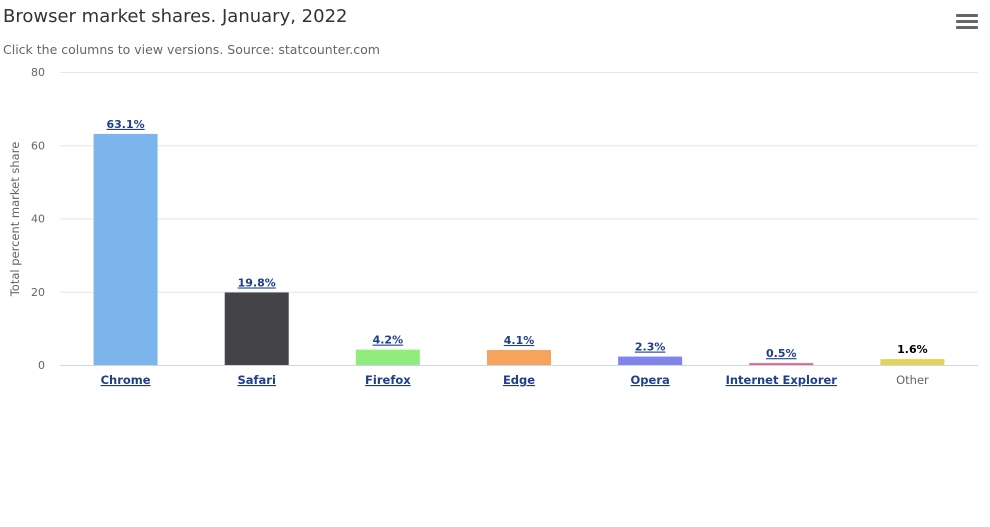 Image resolution: width=990 pixels, height=527 pixels. I want to click on x-category-label: Chrome, so click(126, 380).